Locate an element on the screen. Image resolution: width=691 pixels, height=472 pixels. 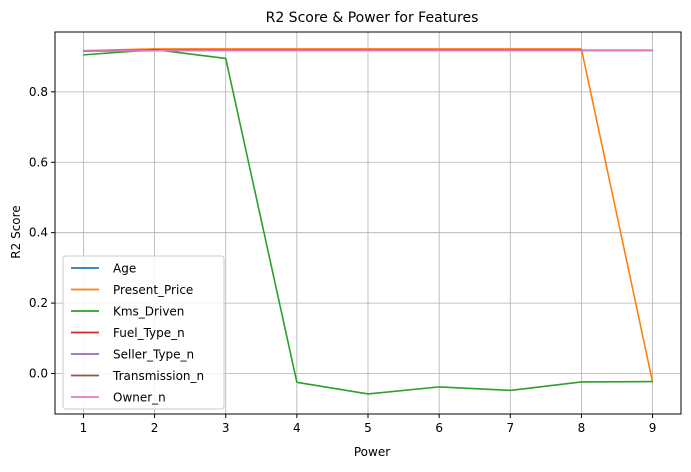
x-tick-label: 5 is located at coordinates (368, 428).